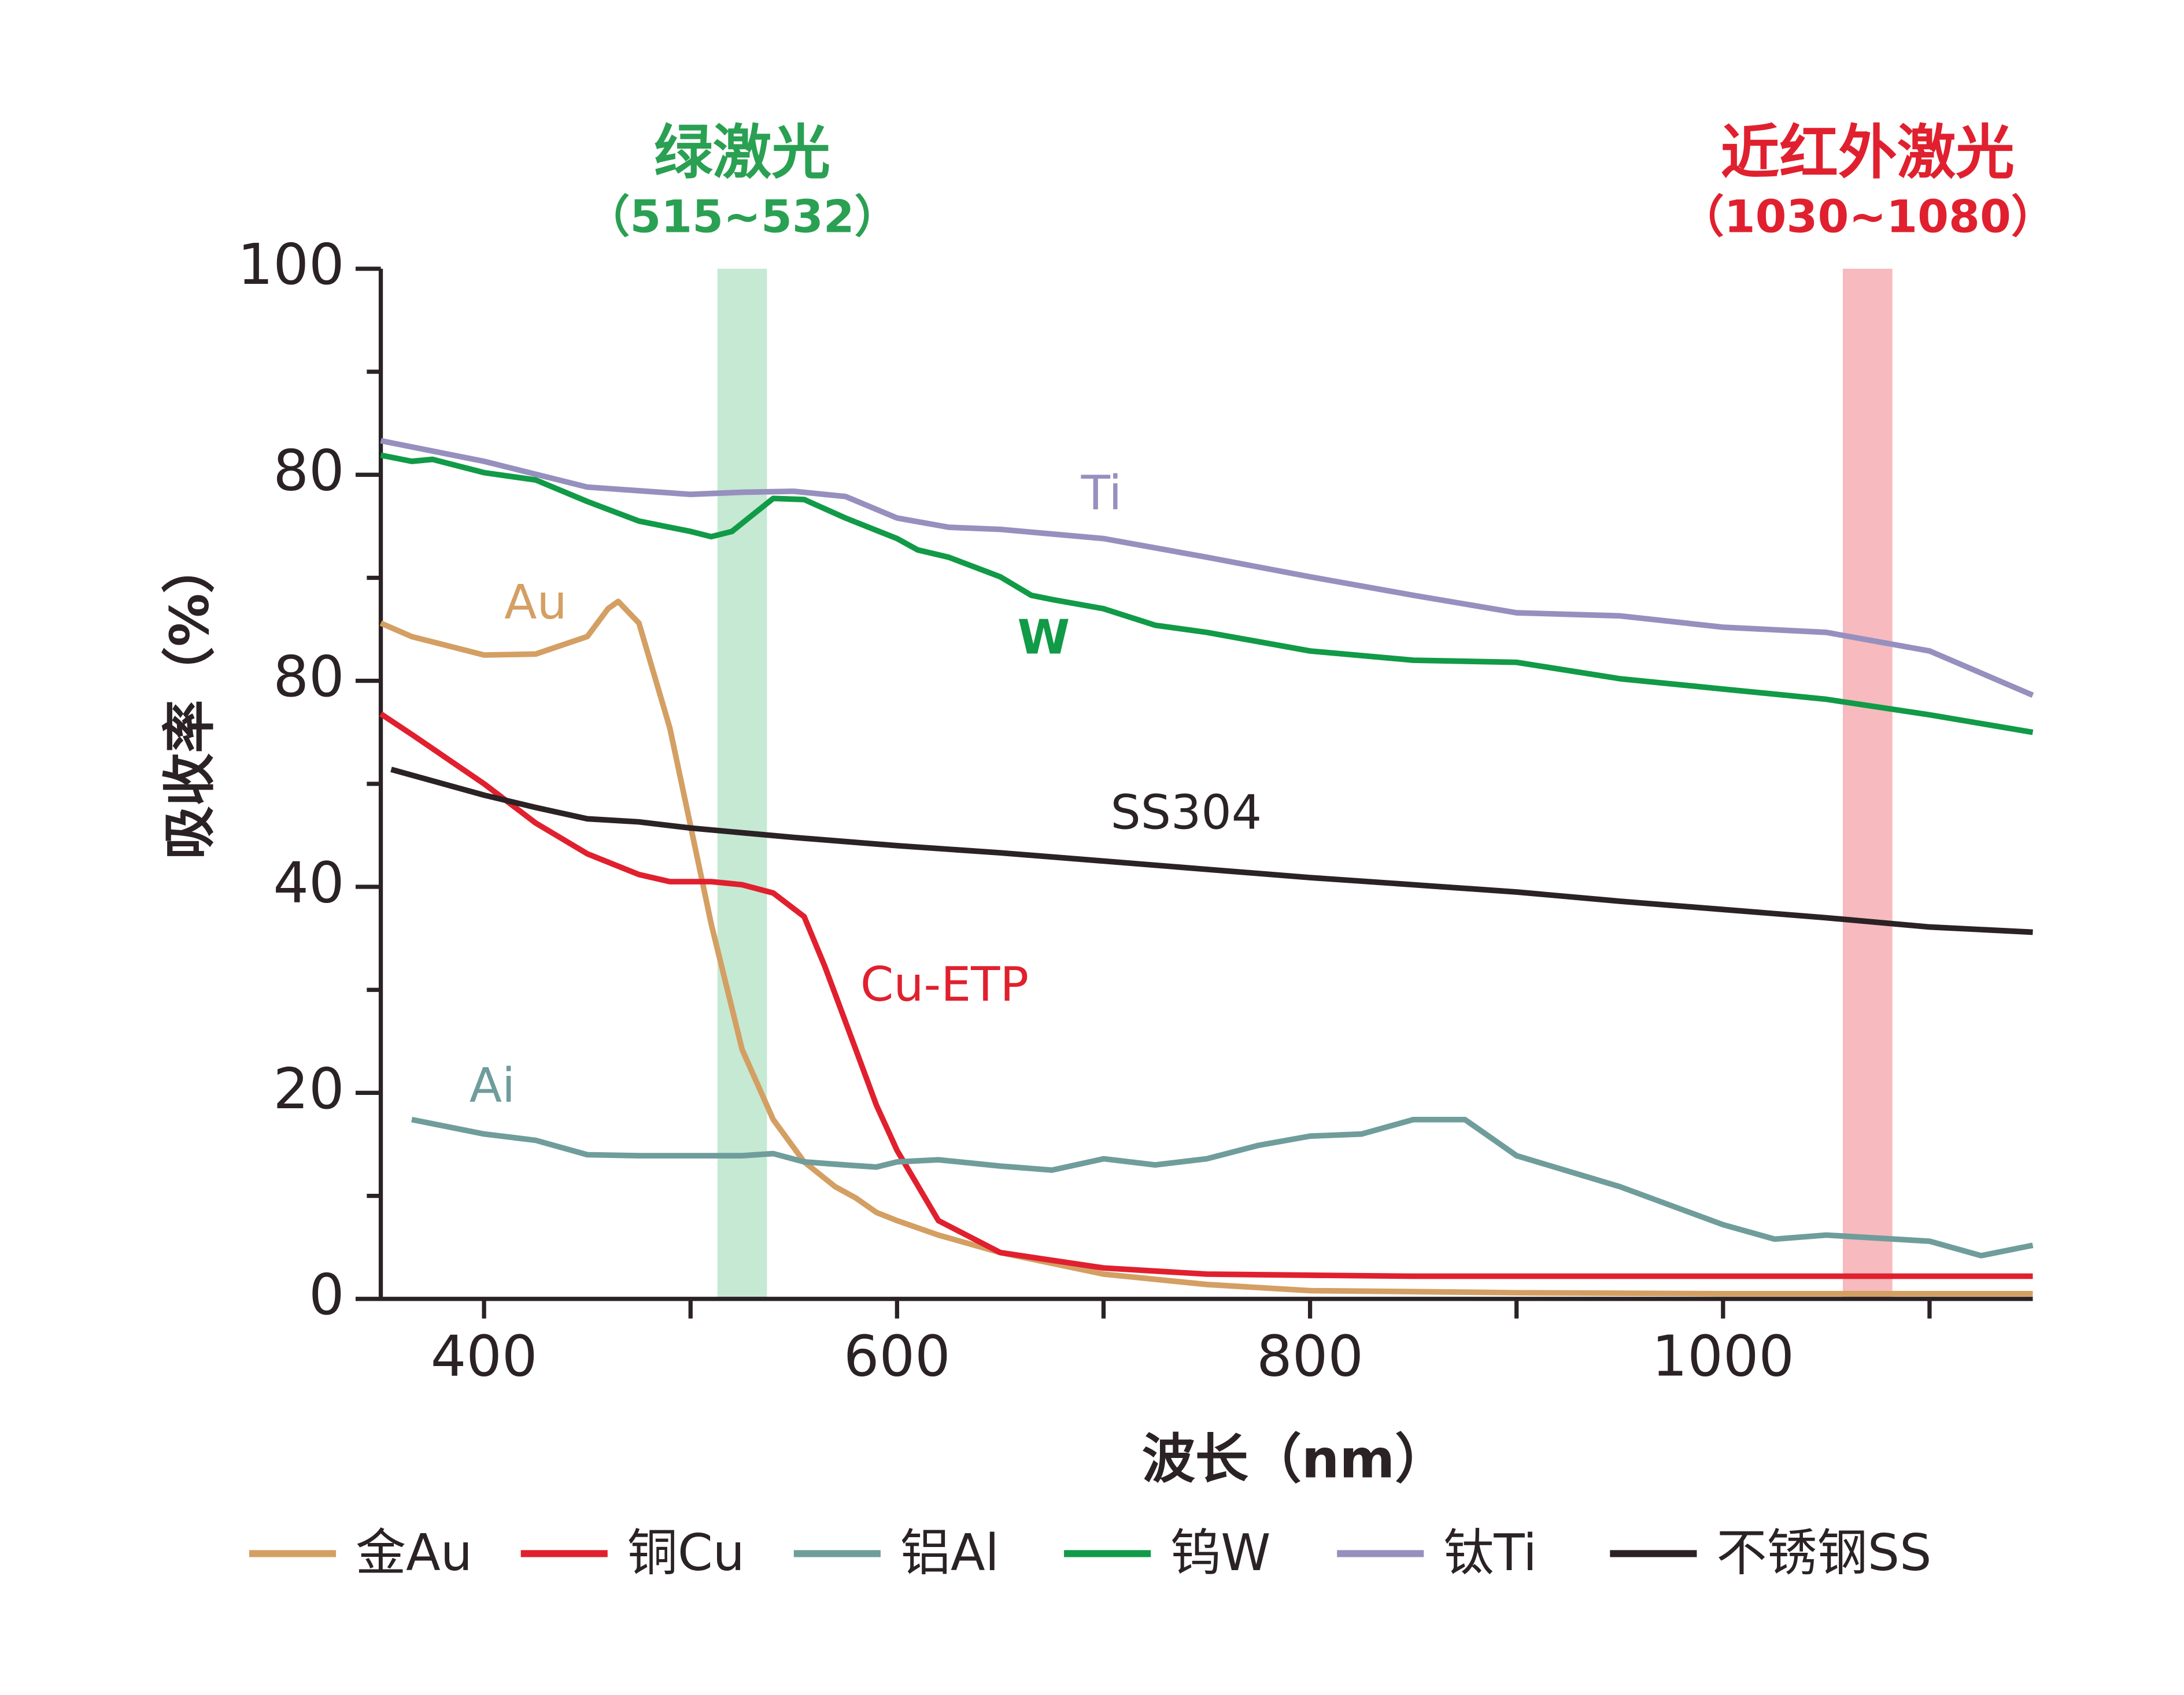  I want to click on x-tick-label: 600, so click(898, 1356).